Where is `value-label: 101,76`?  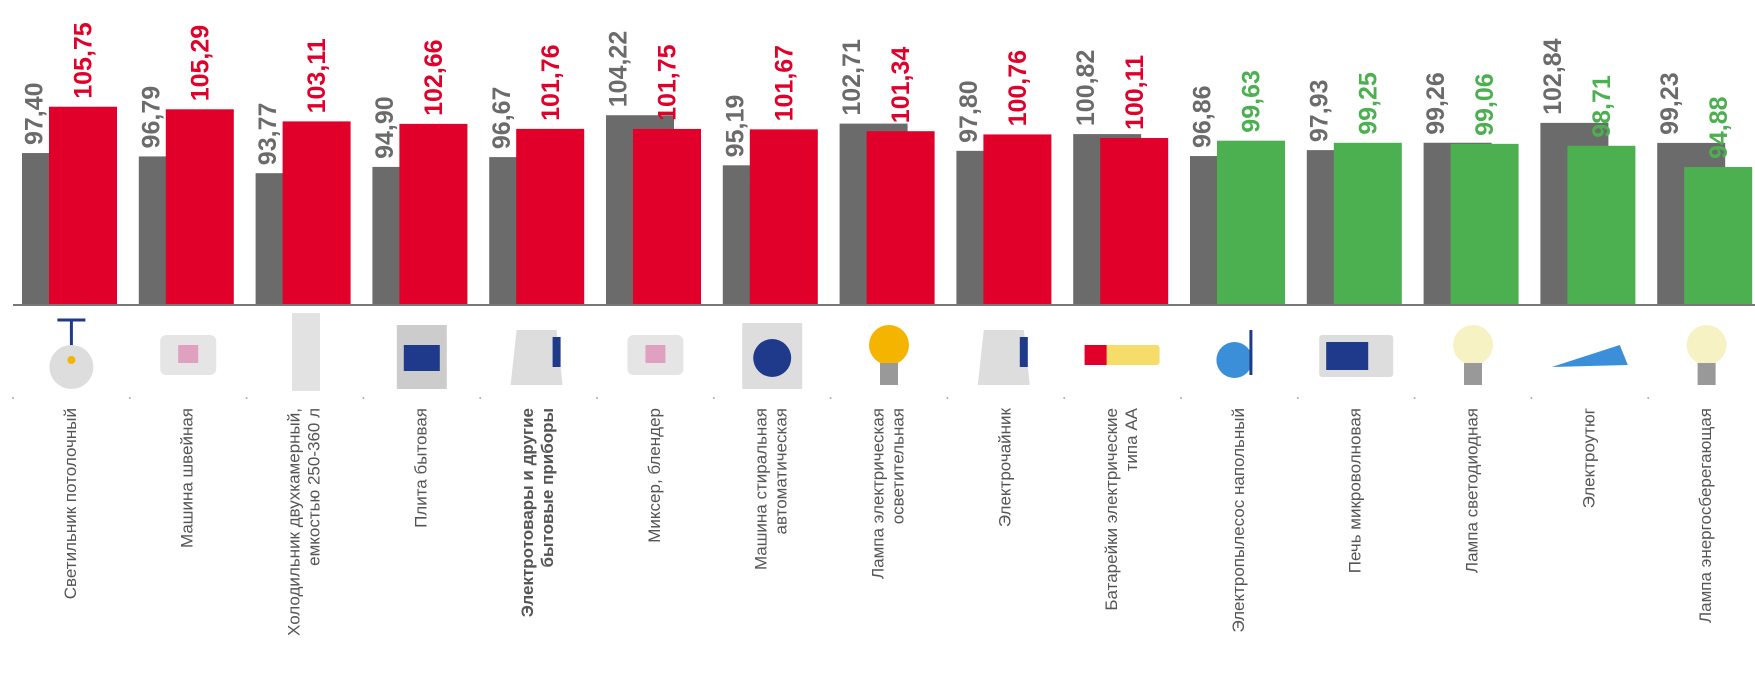 value-label: 101,76 is located at coordinates (551, 82).